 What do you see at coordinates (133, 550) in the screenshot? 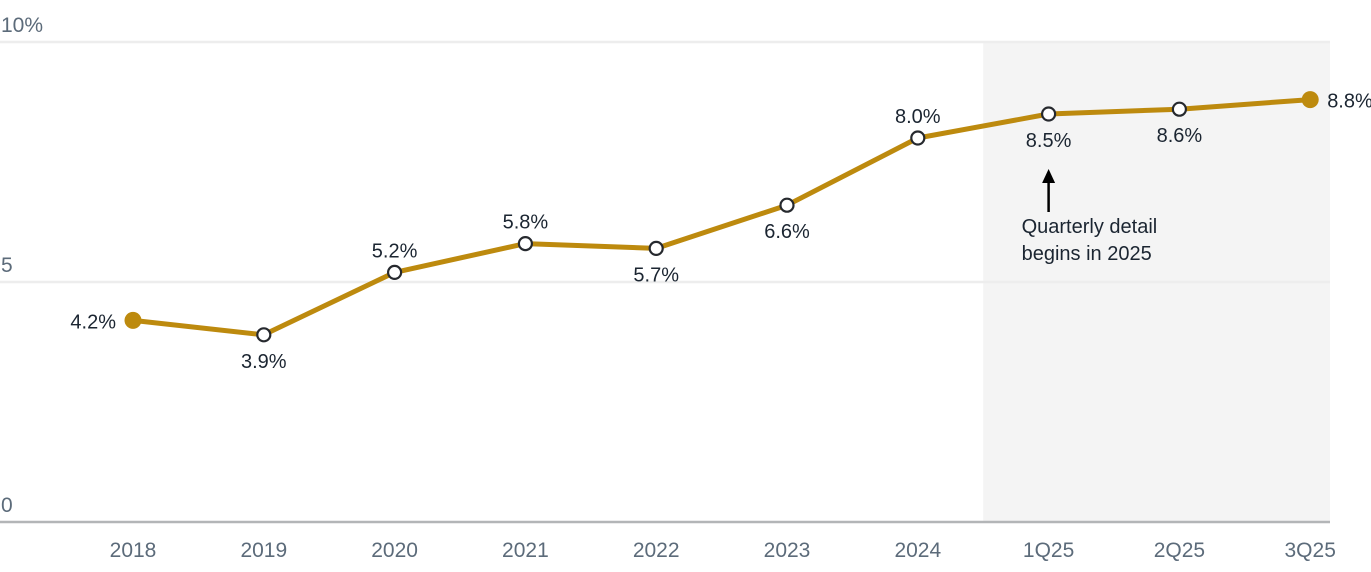
I see `x-axis-tick-label: 2018` at bounding box center [133, 550].